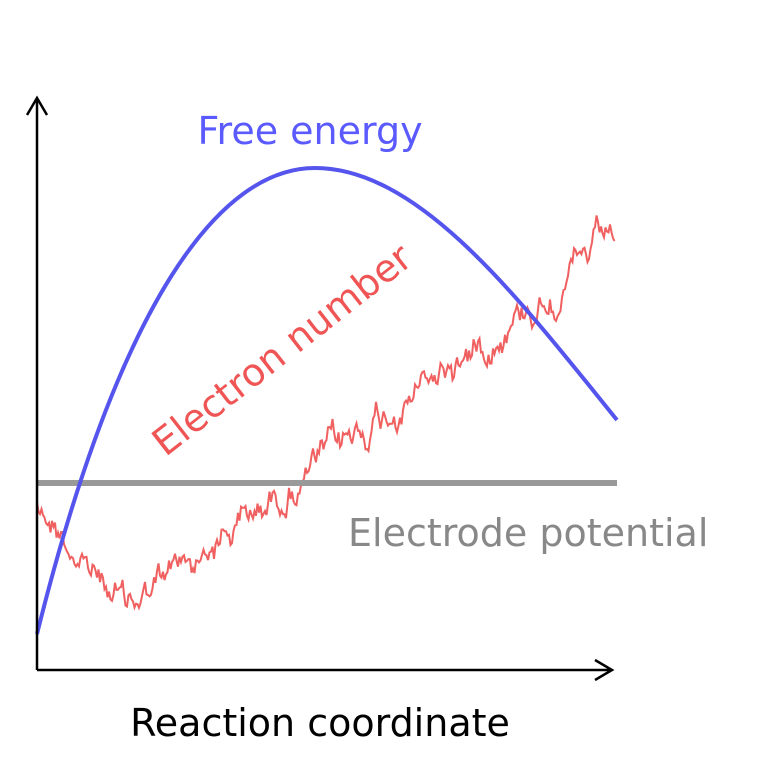 This screenshot has width=768, height=776. Describe the element at coordinates (309, 131) in the screenshot. I see `free-energy-label: Free energy` at that location.